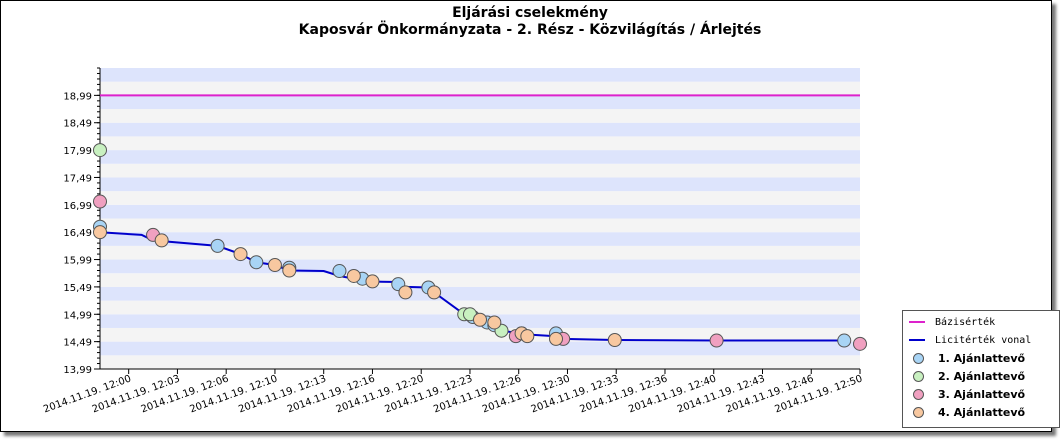 This screenshot has height=440, width=1060. I want to click on legend-item-bidder-3: 3. Ajánlattevő, so click(967, 394).